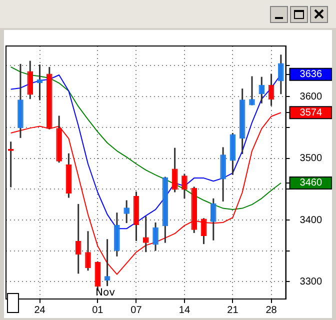  I want to click on x-tick-label: 28, so click(272, 310).